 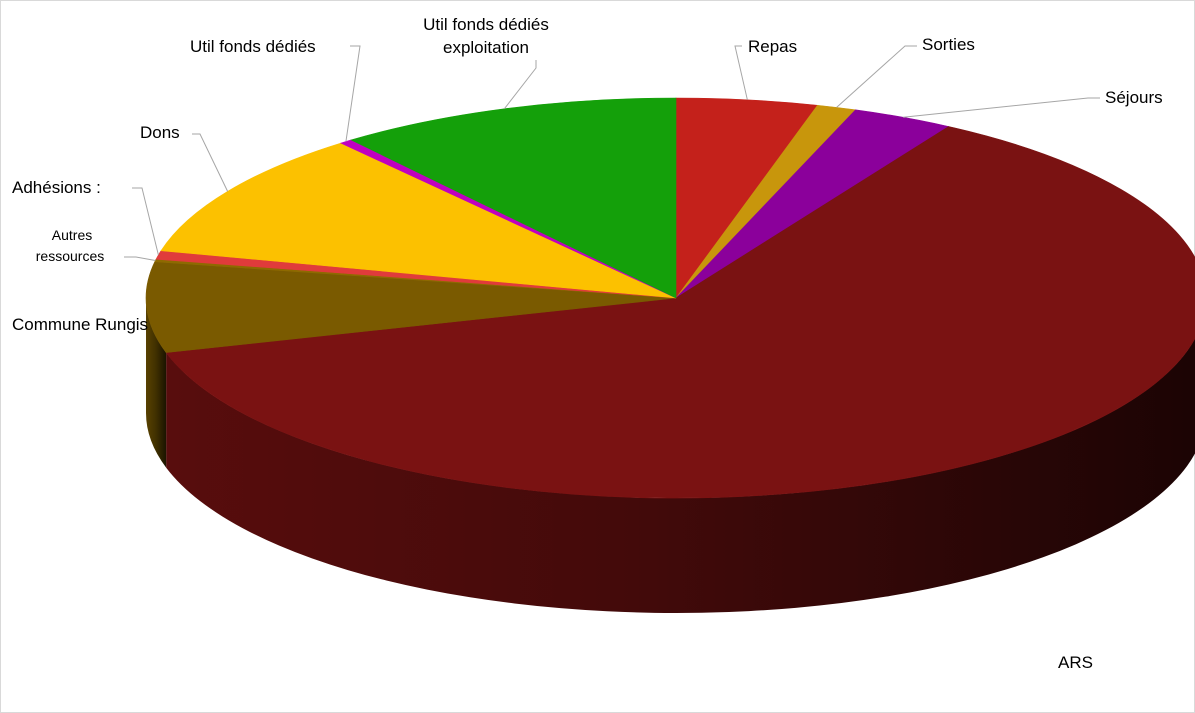 I want to click on pie-slice-util-fonds-d-di-s-exploitation, so click(x=513, y=198).